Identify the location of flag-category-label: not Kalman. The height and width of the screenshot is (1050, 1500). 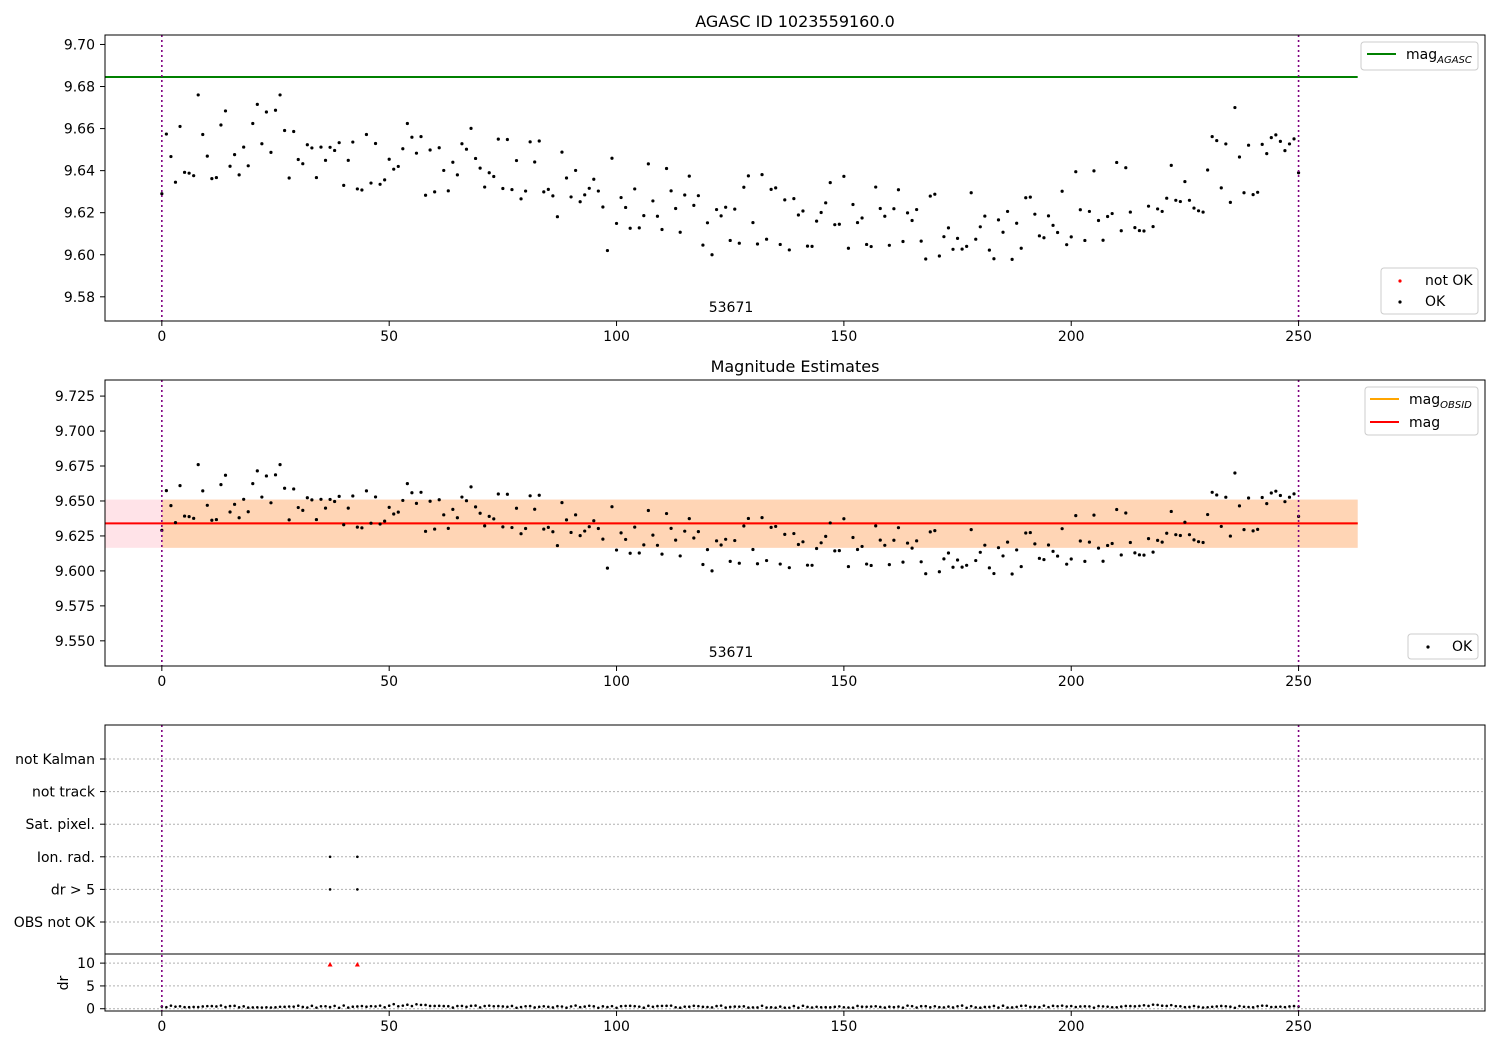
(55, 760).